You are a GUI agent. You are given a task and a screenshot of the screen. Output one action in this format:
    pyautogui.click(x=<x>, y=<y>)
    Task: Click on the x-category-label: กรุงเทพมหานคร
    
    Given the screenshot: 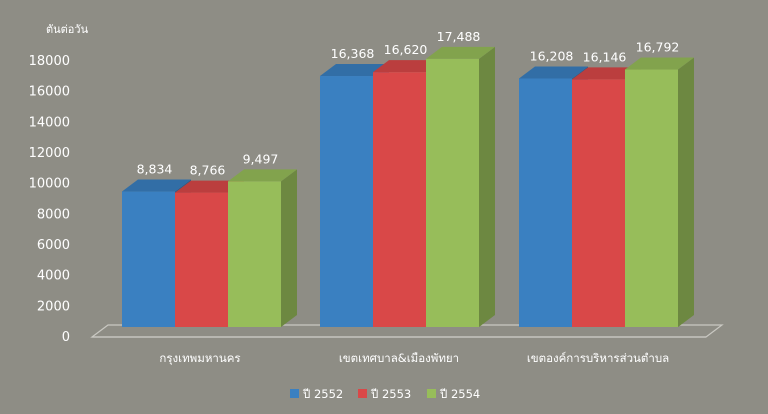 What is the action you would take?
    pyautogui.click(x=199, y=358)
    